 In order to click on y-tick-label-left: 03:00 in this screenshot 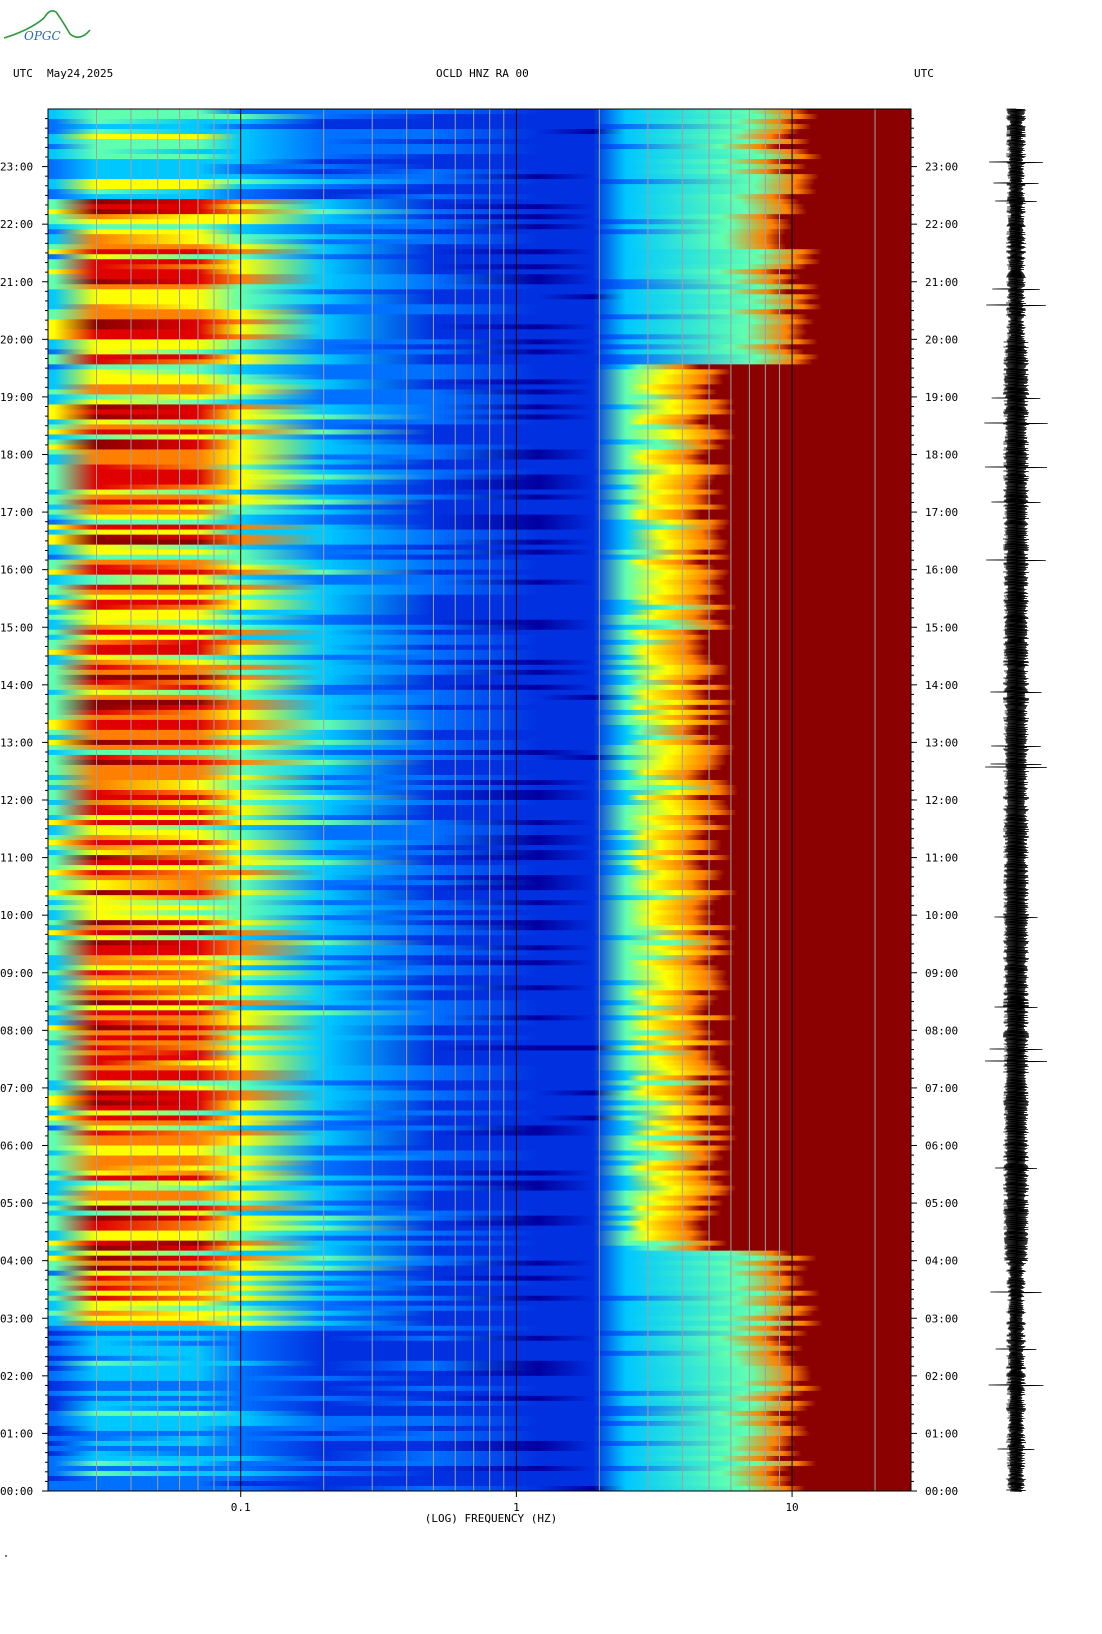, I will do `click(16, 1318)`.